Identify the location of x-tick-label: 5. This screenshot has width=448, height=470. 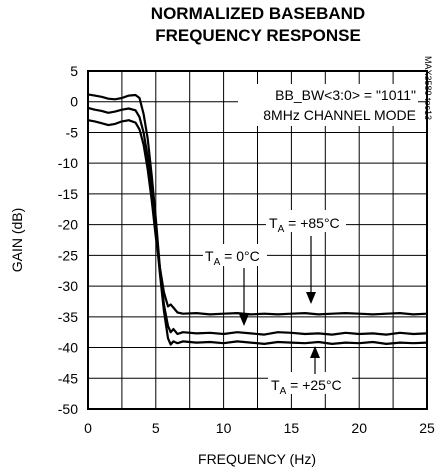
(156, 428).